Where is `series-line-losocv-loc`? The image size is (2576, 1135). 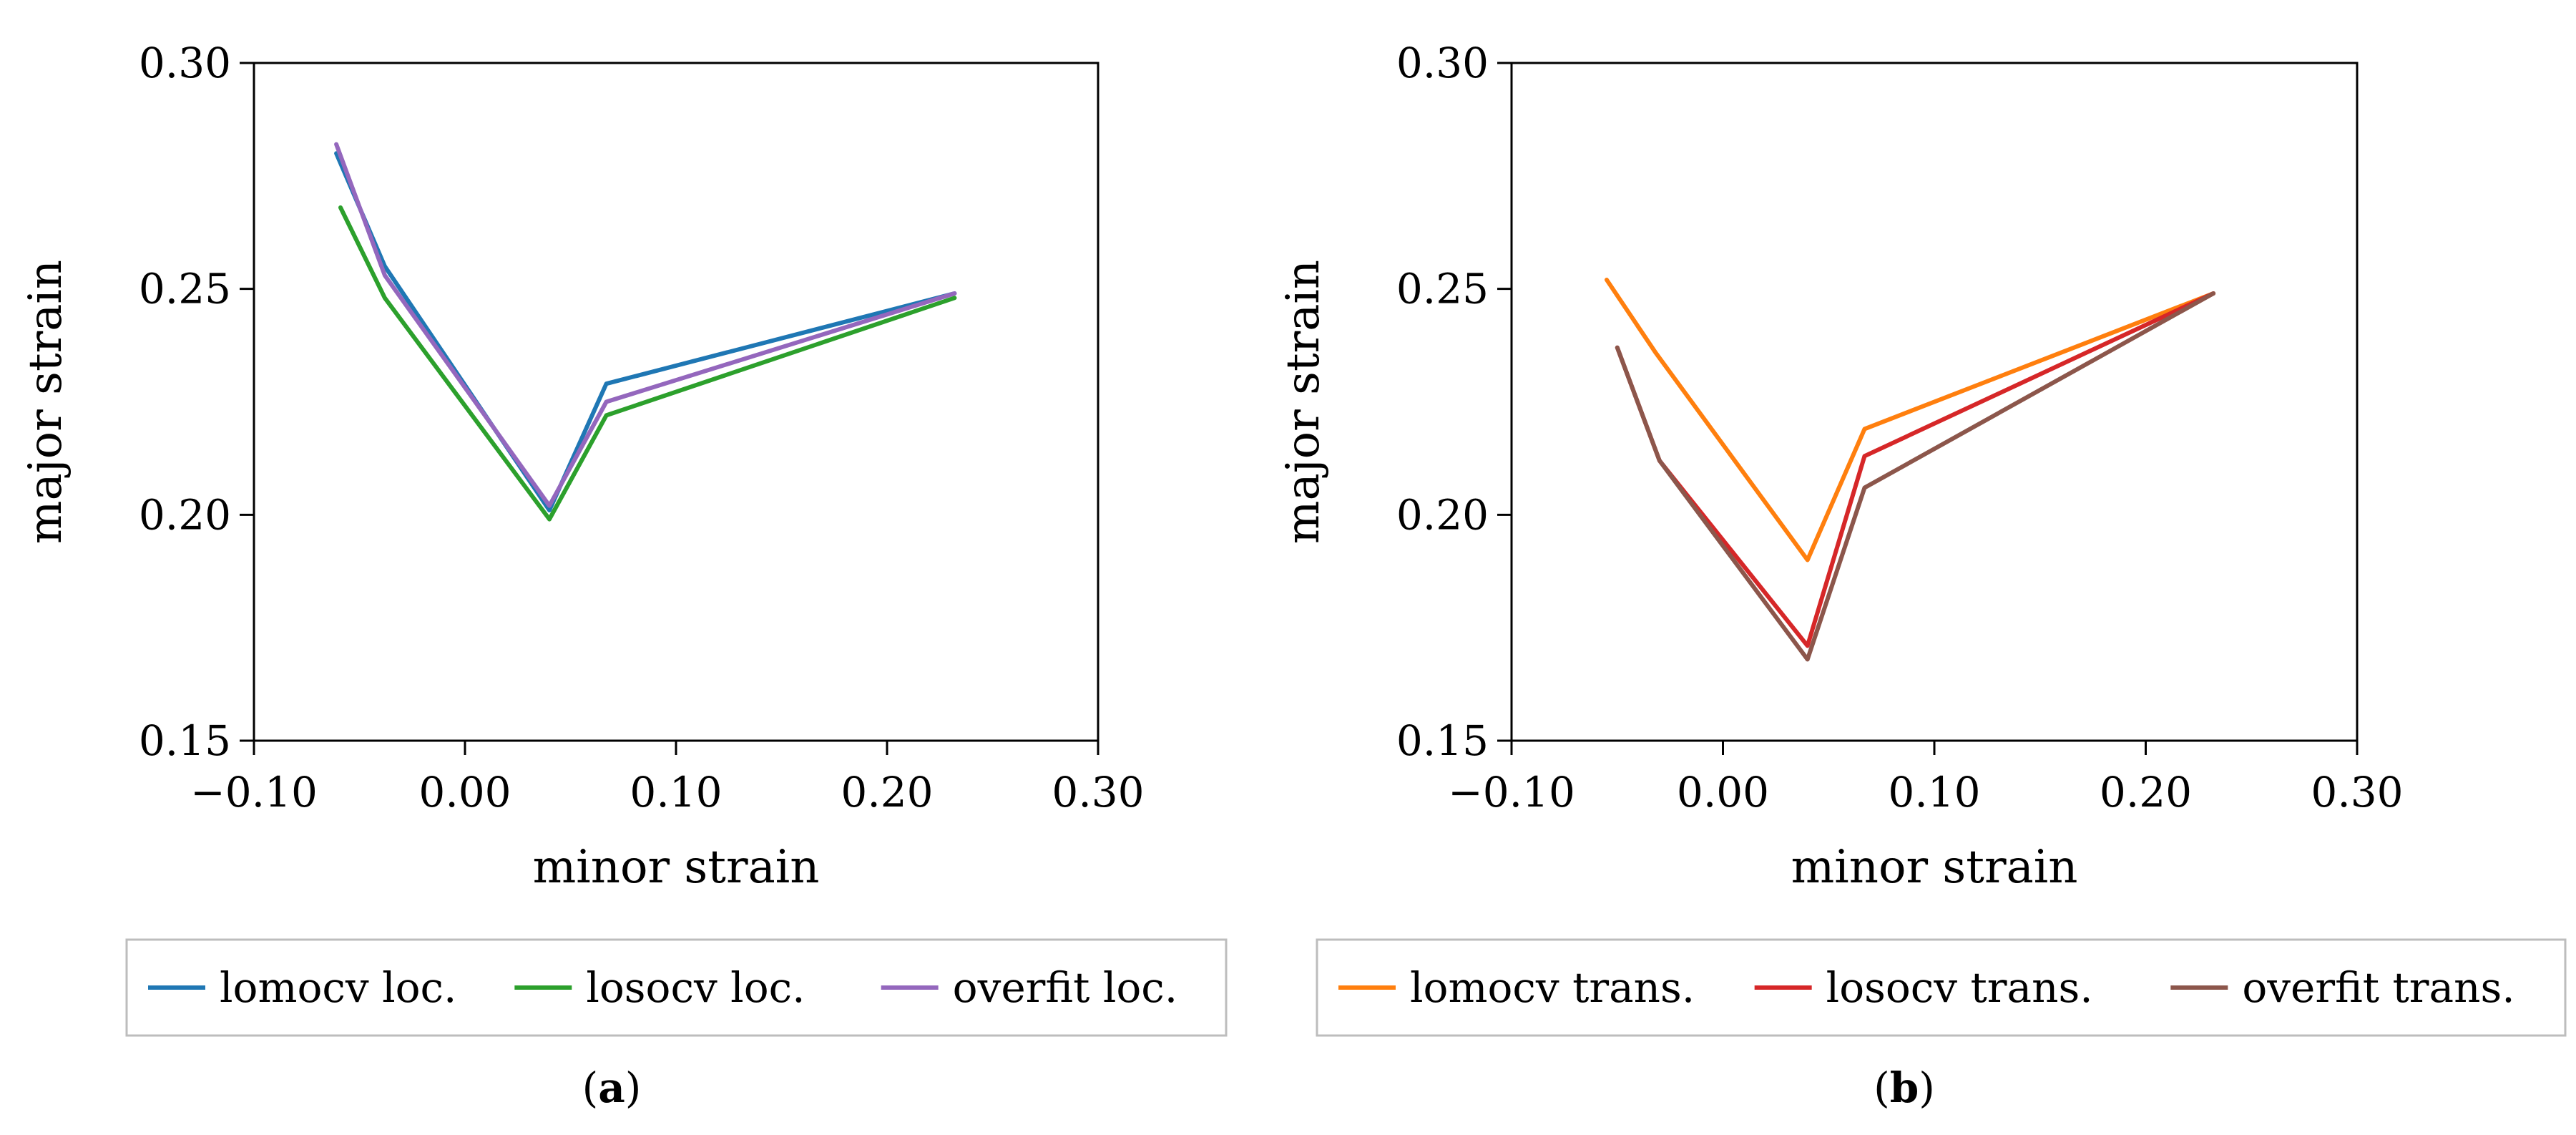
series-line-losocv-loc is located at coordinates (647, 363).